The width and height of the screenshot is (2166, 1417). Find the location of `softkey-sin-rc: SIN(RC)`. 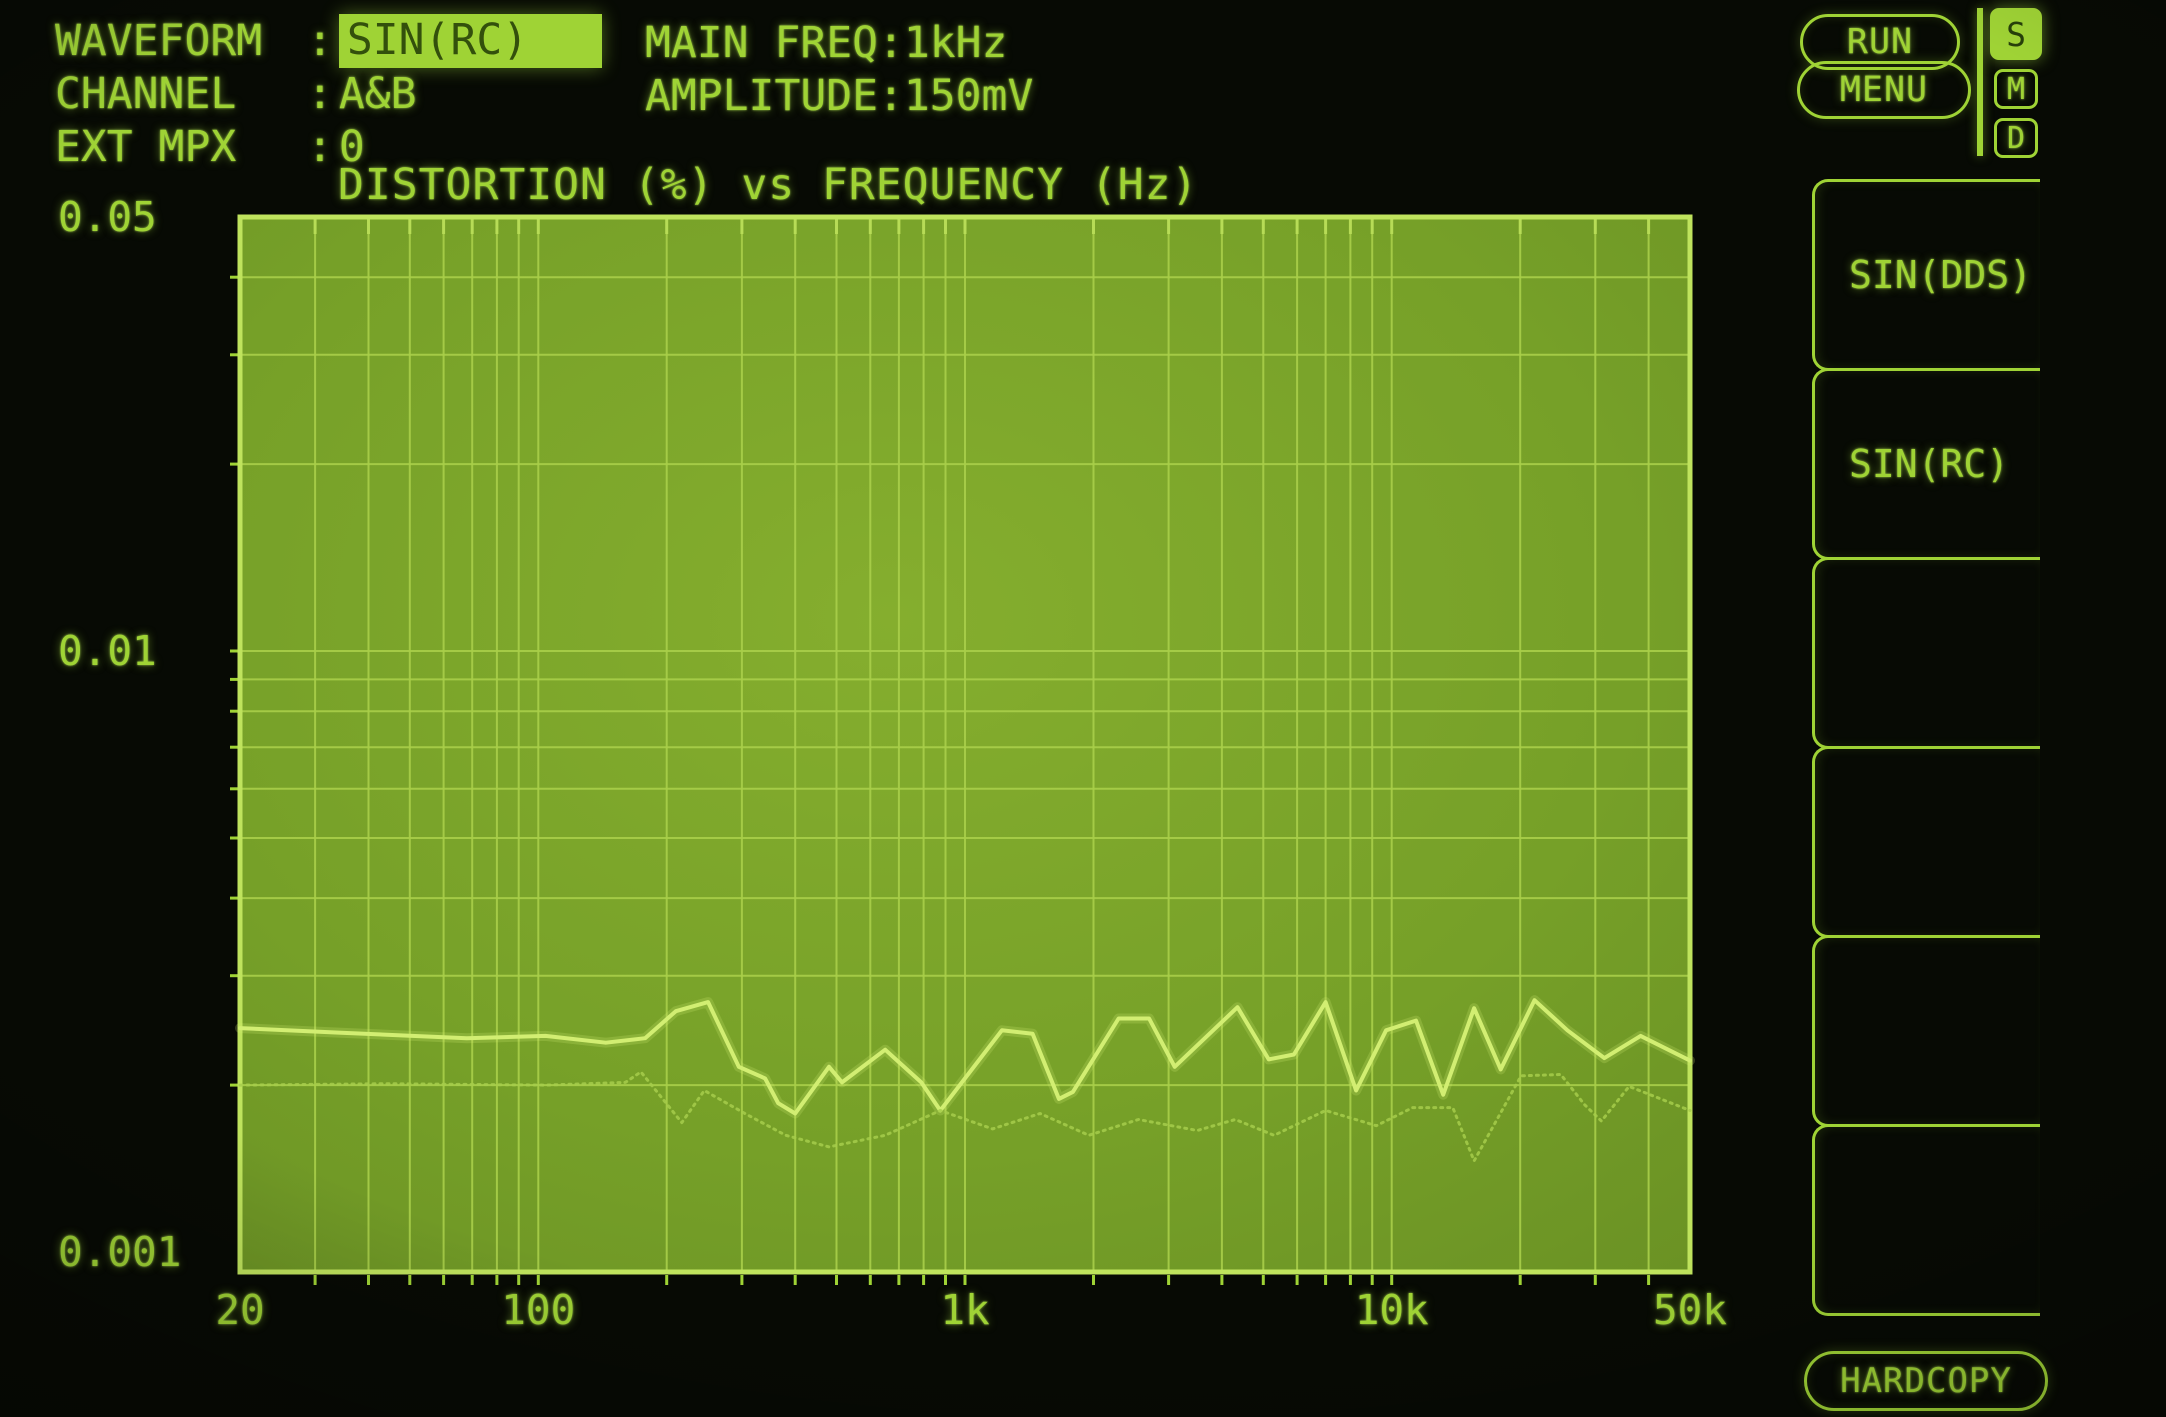

softkey-sin-rc: SIN(RC) is located at coordinates (1926, 464).